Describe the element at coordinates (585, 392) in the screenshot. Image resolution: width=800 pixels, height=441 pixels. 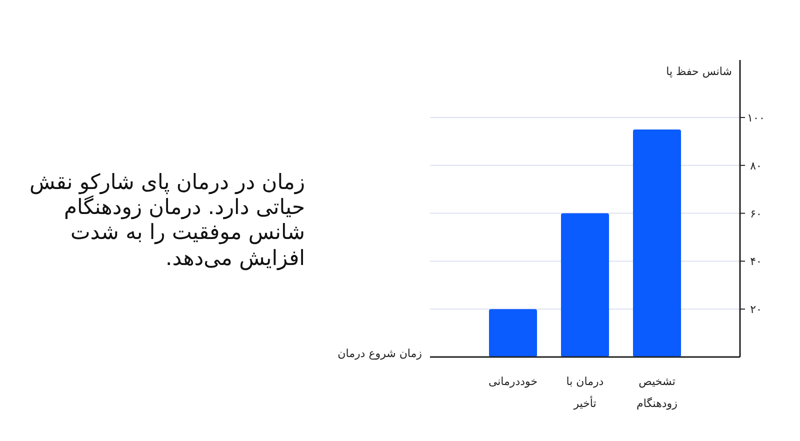
I see `x-tick-label: درمان با تأخیر` at that location.